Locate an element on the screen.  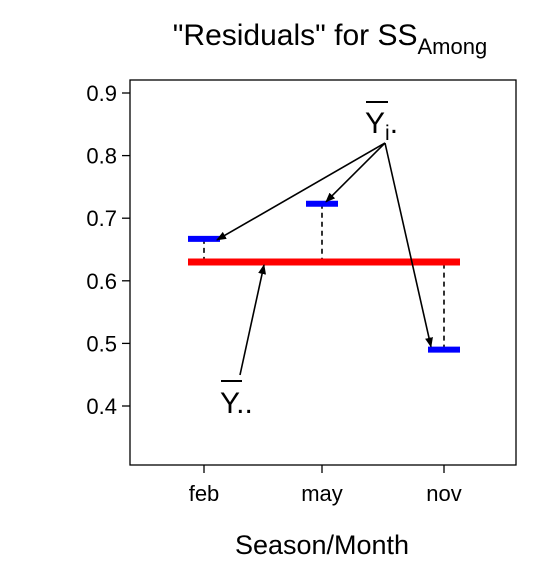
svg-text: Y.. is located at coordinates (236, 403).